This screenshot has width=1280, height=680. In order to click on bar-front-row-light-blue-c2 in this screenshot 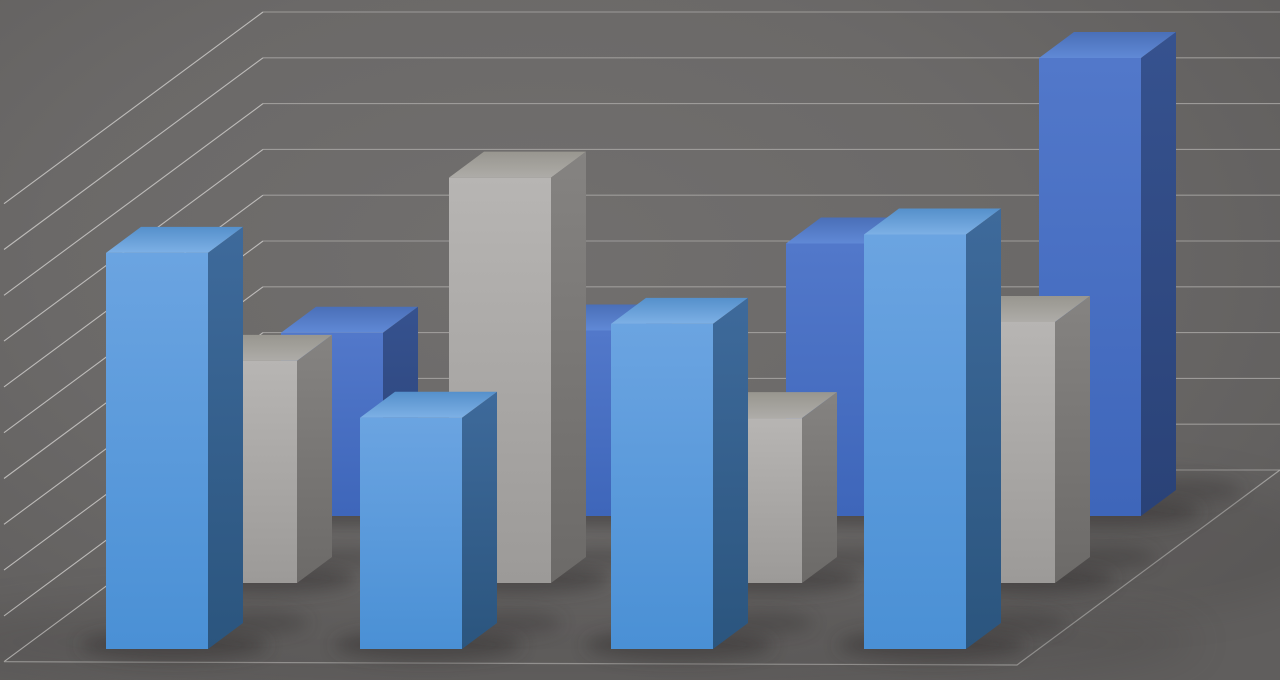, I will do `click(428, 520)`.